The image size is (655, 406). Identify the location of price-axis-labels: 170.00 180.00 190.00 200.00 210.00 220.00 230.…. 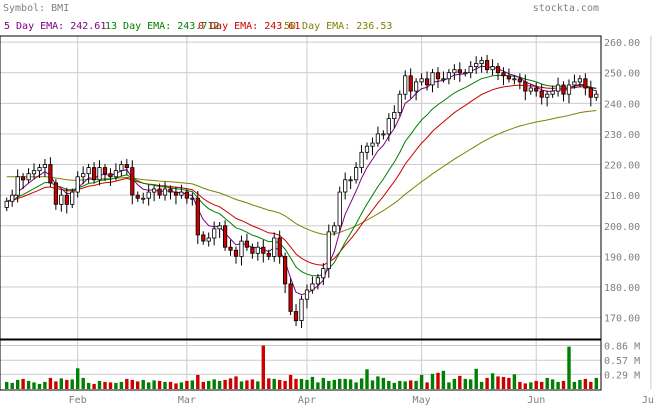
(622, 181).